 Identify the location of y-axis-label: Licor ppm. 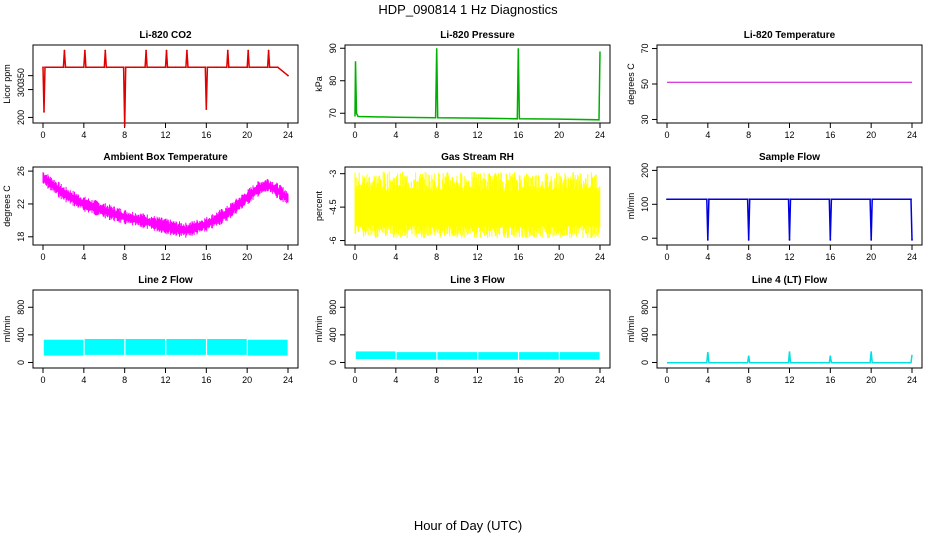
(7, 84).